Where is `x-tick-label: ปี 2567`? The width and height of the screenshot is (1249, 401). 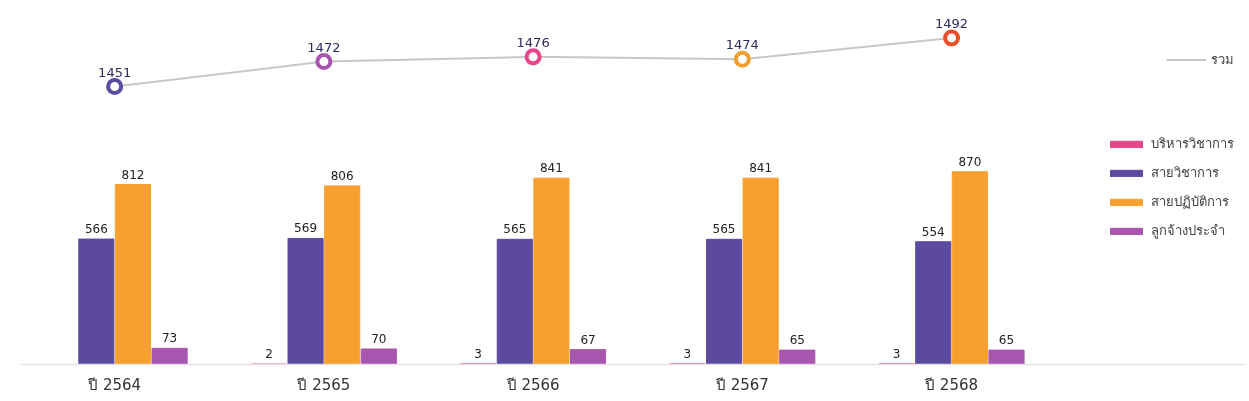
x-tick-label: ปี 2567 is located at coordinates (741, 384).